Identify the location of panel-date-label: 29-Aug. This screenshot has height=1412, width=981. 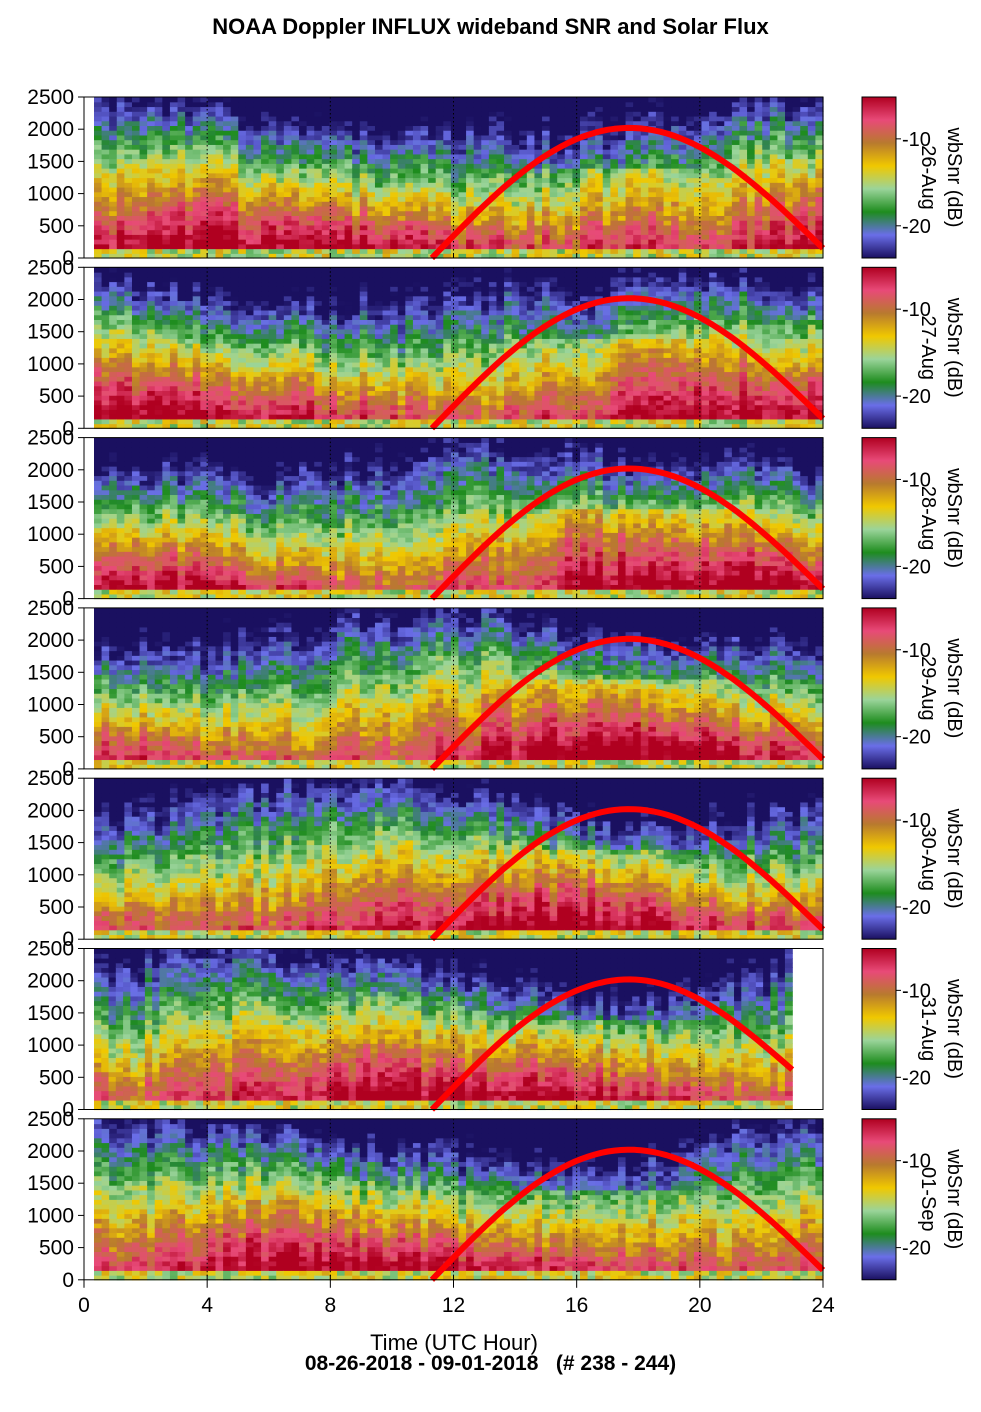
(928, 688).